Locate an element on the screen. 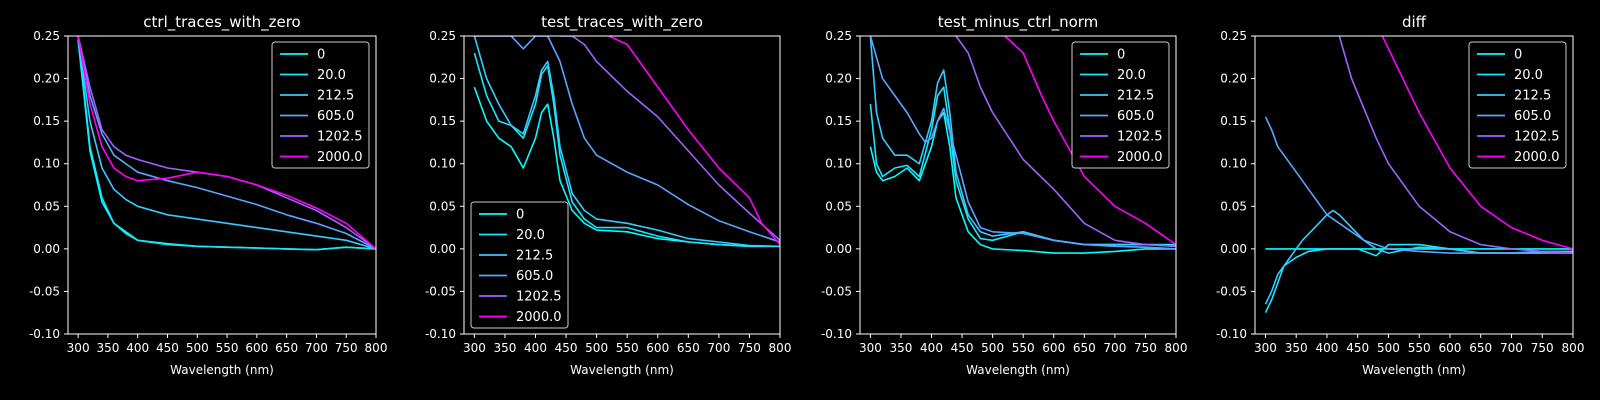  chart-title: test_traces_with_zero is located at coordinates (622, 22).